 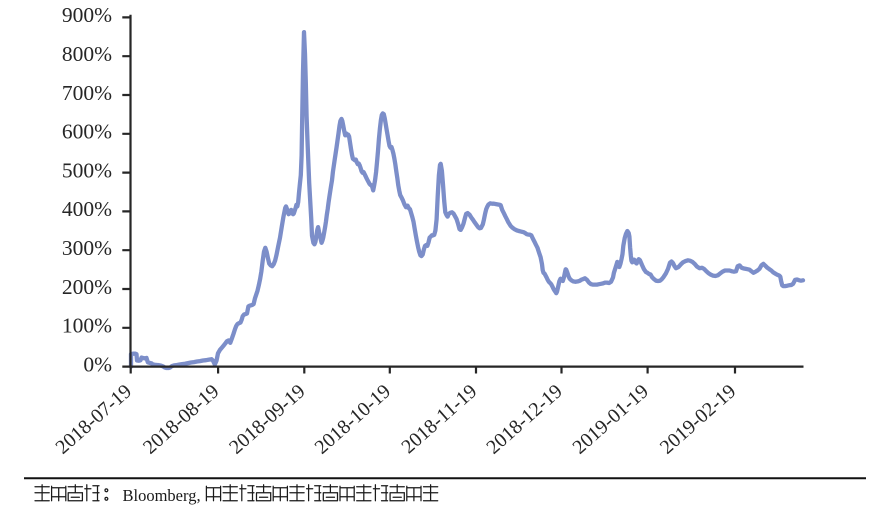 What do you see at coordinates (87, 209) in the screenshot?
I see `svg-text: 400%` at bounding box center [87, 209].